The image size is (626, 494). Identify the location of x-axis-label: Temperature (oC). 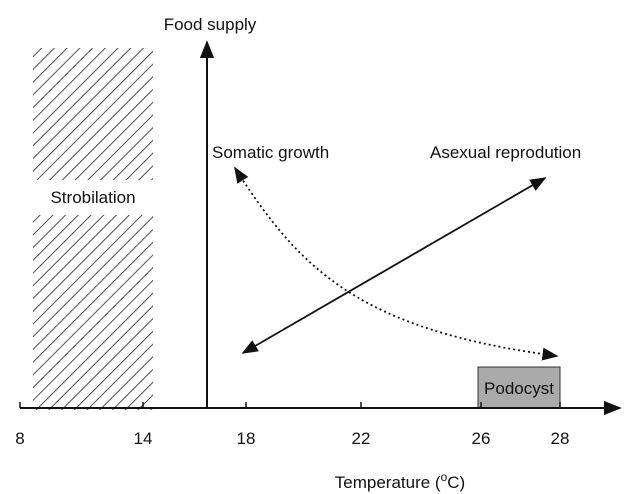
(400, 481).